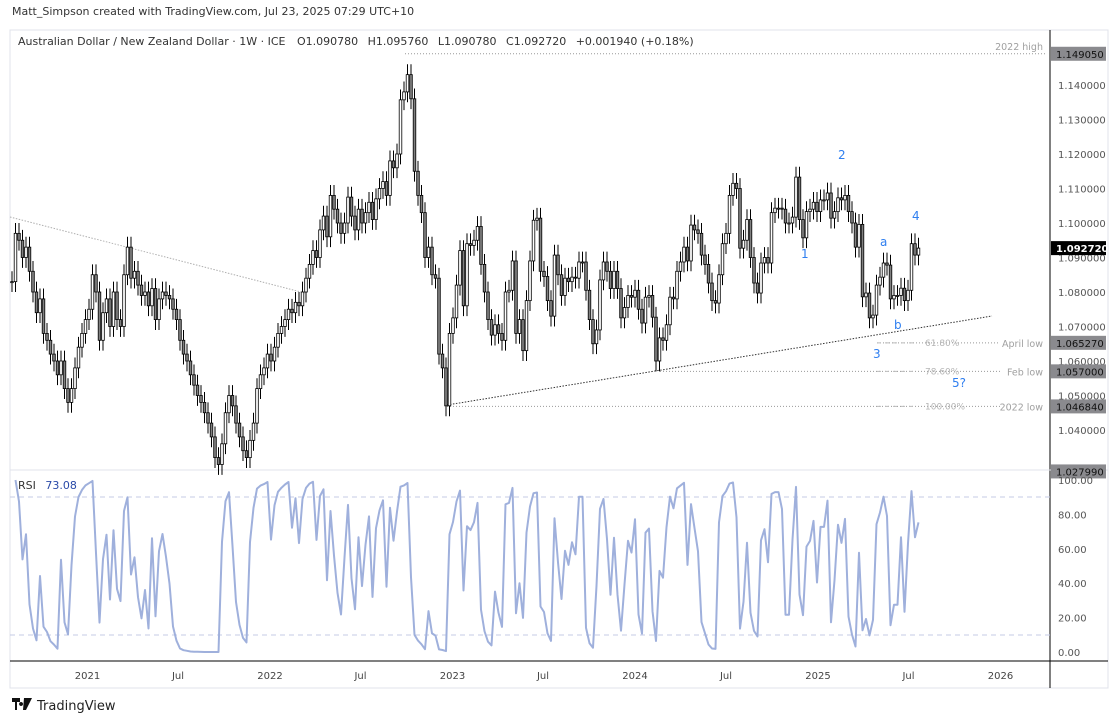 The width and height of the screenshot is (1118, 725). What do you see at coordinates (398, 41) in the screenshot?
I see `ohlc-high: H1.095760` at bounding box center [398, 41].